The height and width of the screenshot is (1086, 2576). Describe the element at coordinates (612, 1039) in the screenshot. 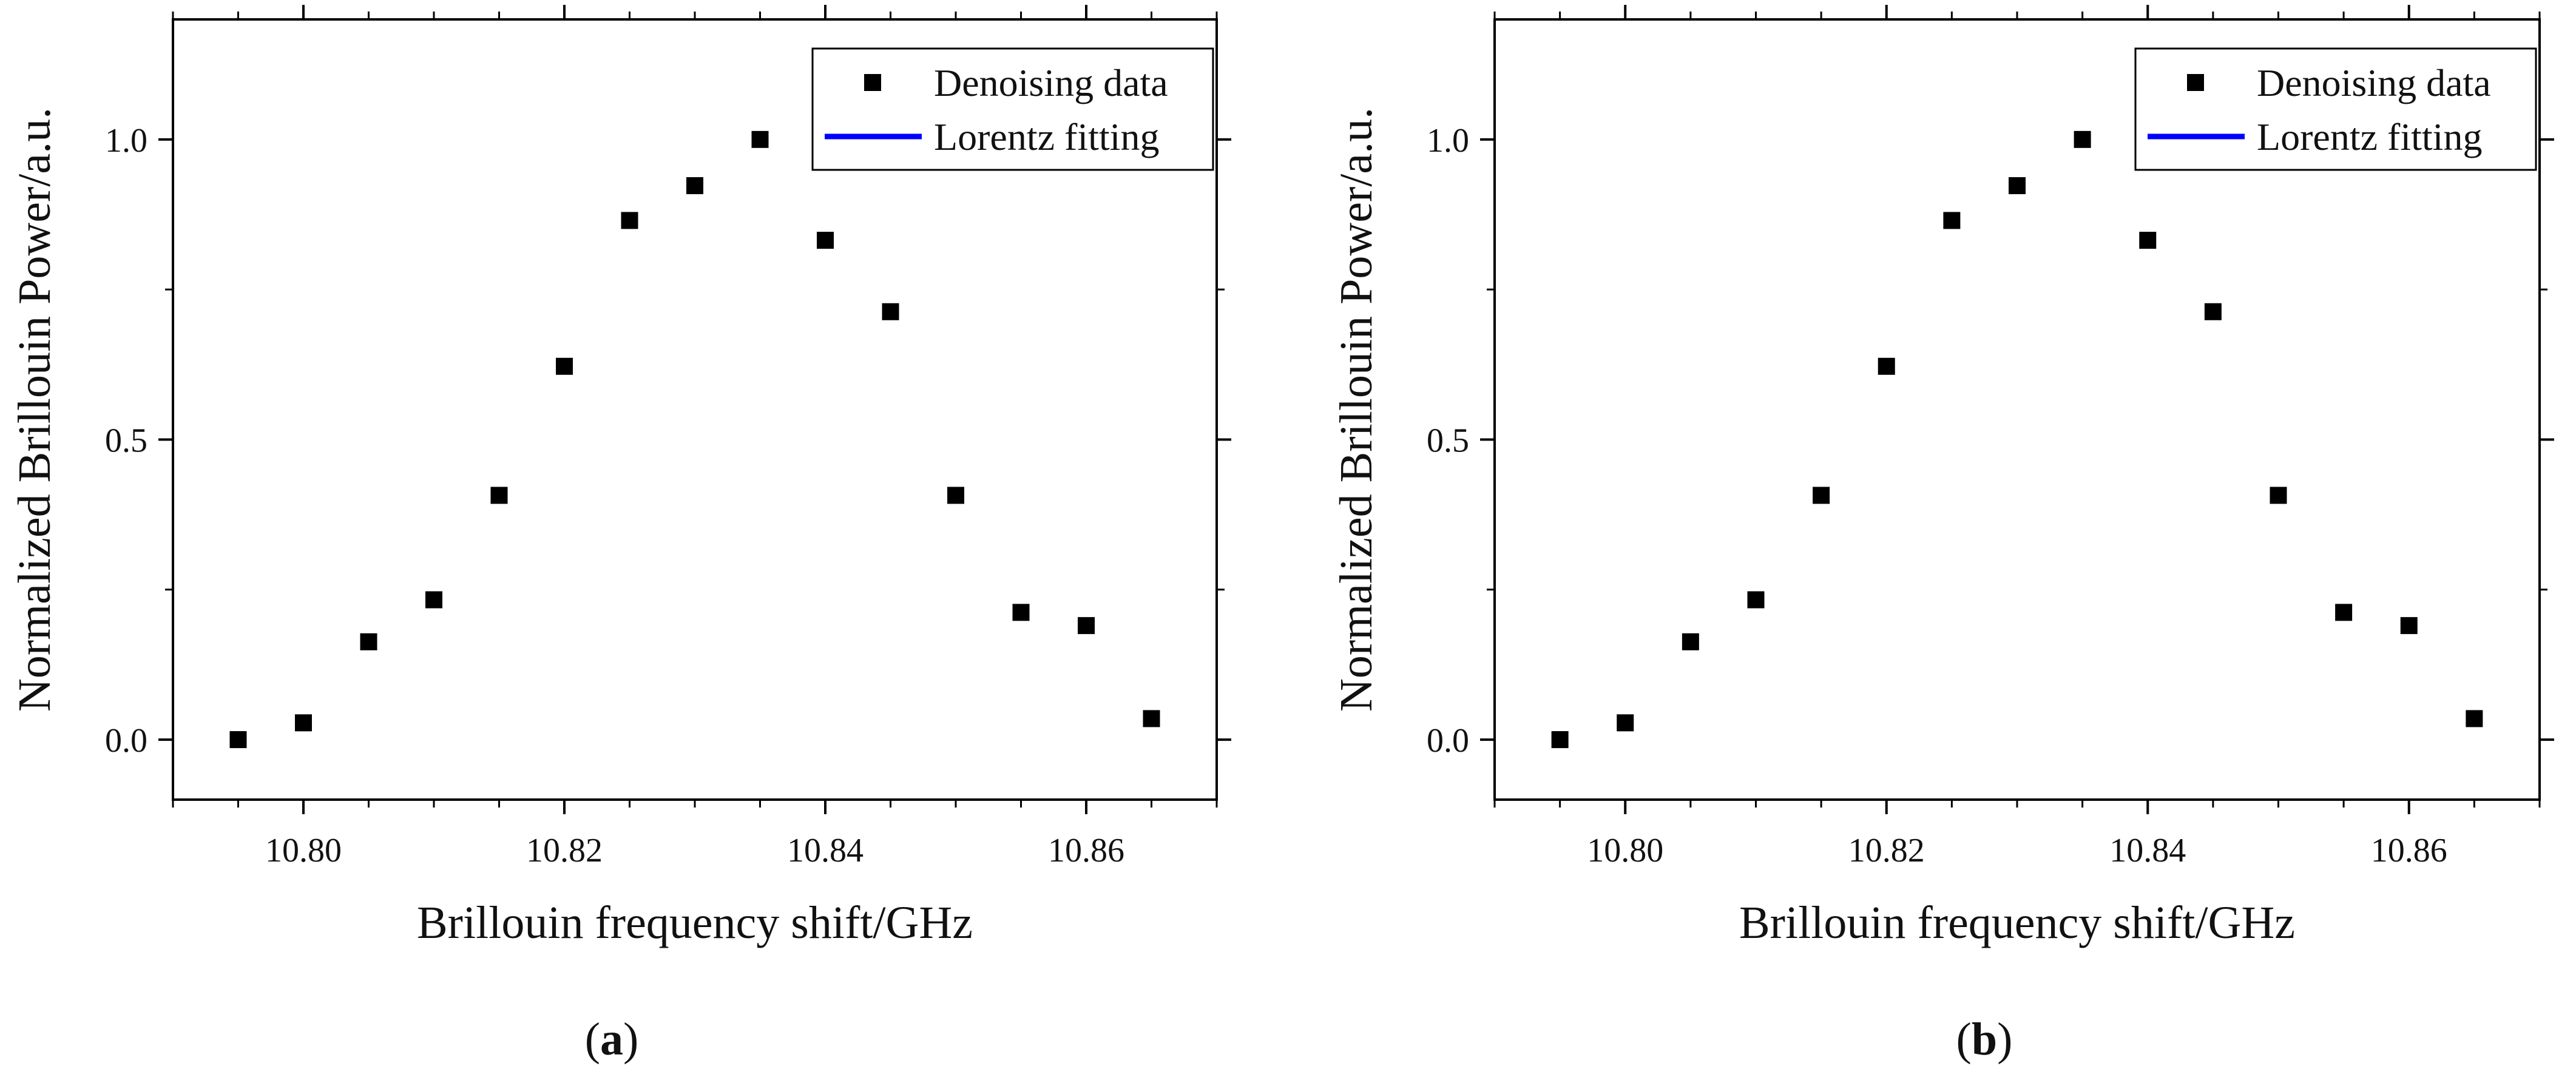

I see `panel-caption: (a)` at that location.